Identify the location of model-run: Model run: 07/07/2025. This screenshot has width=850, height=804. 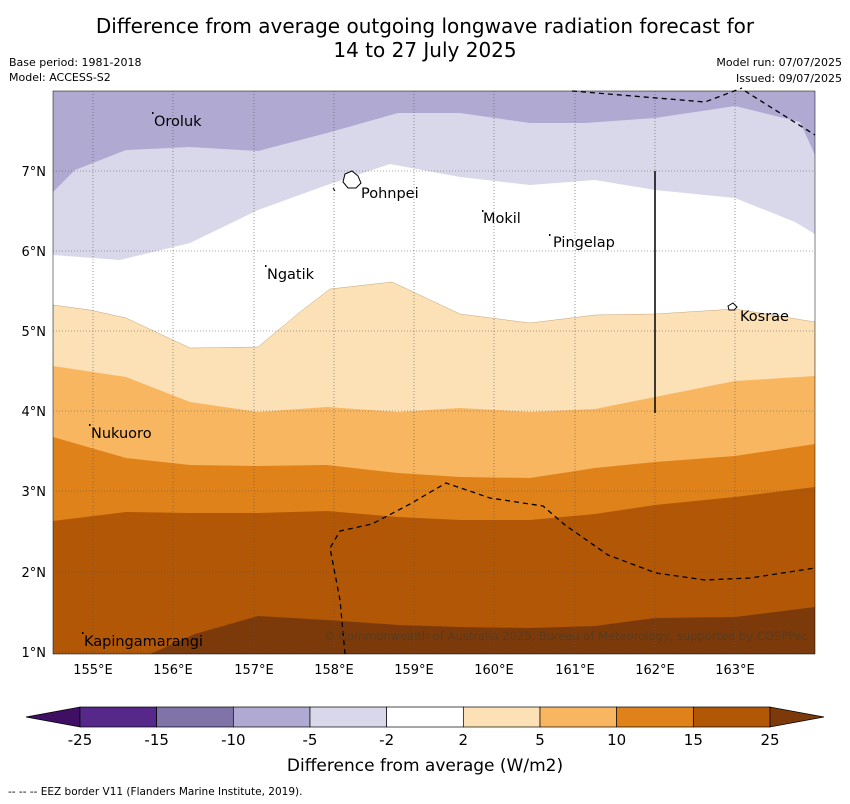
(779, 62).